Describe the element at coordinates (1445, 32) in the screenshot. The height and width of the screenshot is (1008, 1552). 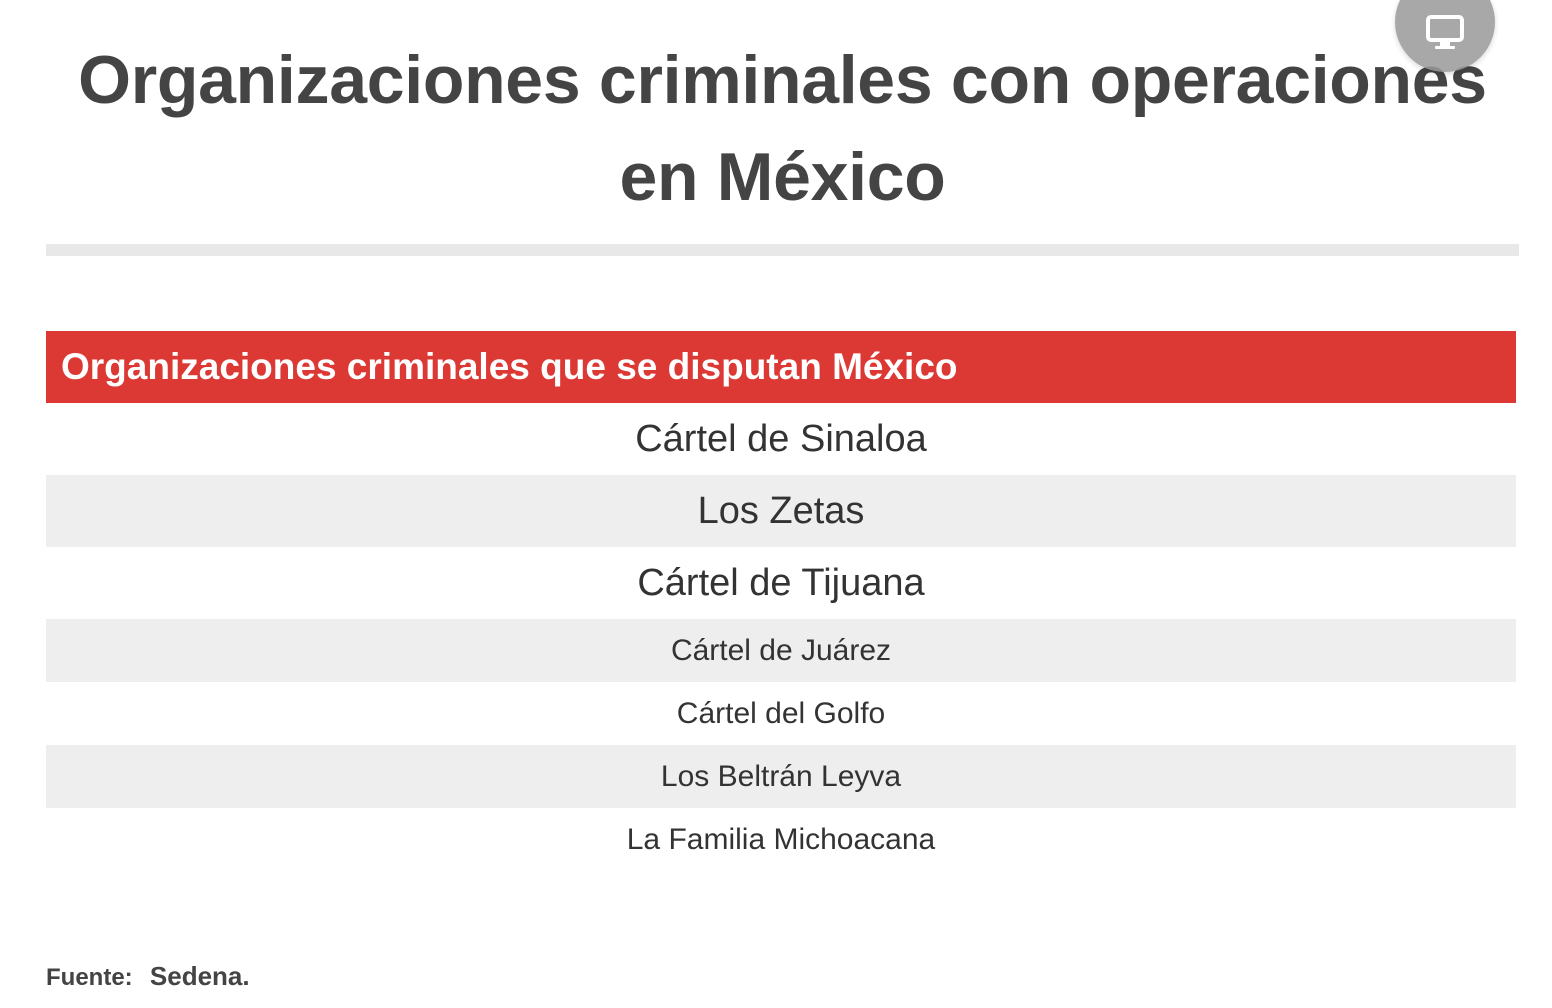
I see `desktop-monitor-icon` at that location.